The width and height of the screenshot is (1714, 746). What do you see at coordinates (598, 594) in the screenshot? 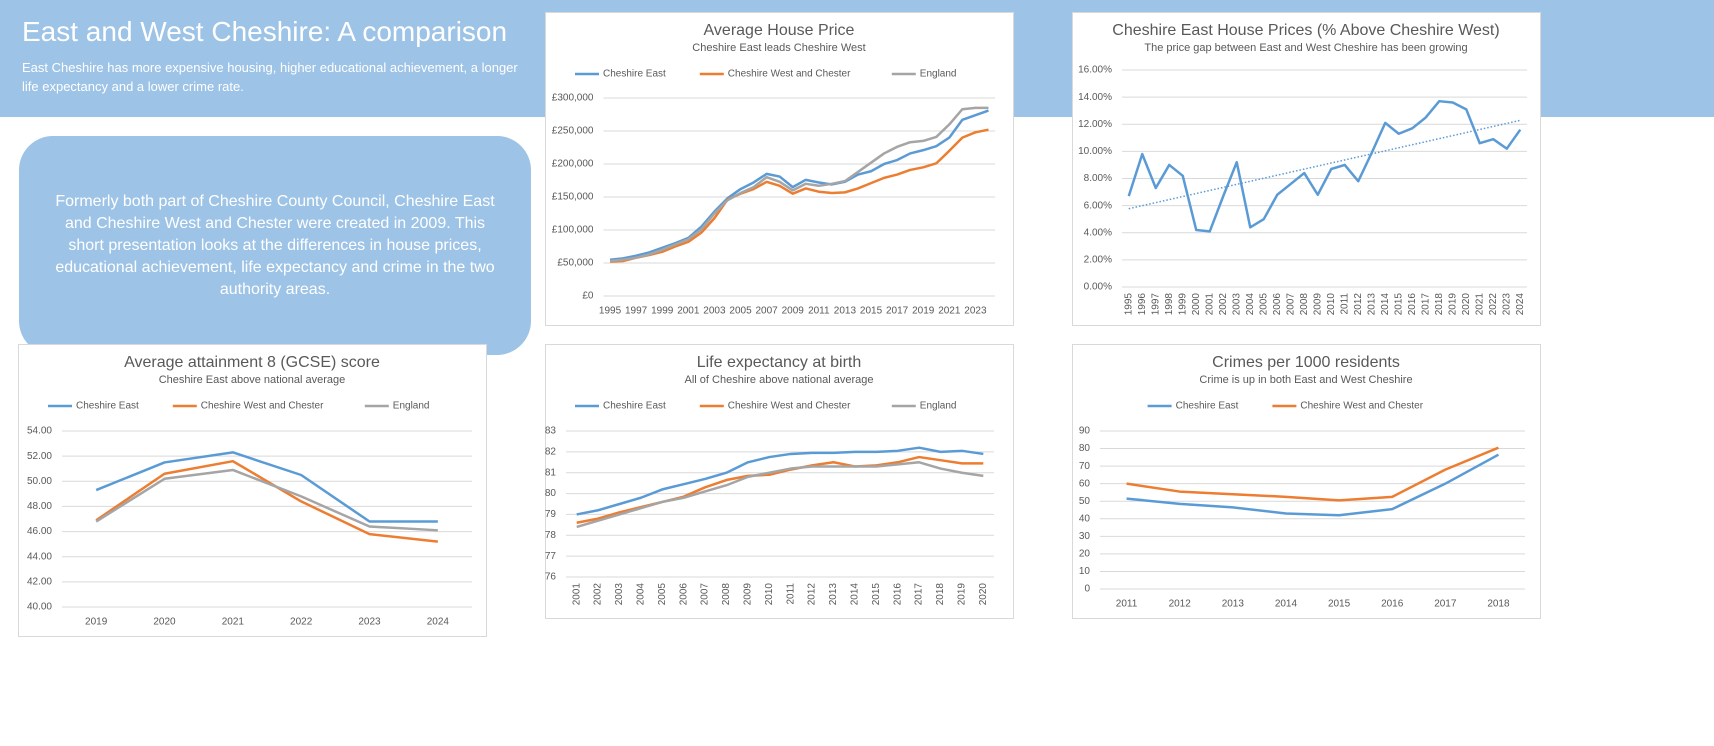
I see `x-tick-label: 2002` at bounding box center [598, 594].